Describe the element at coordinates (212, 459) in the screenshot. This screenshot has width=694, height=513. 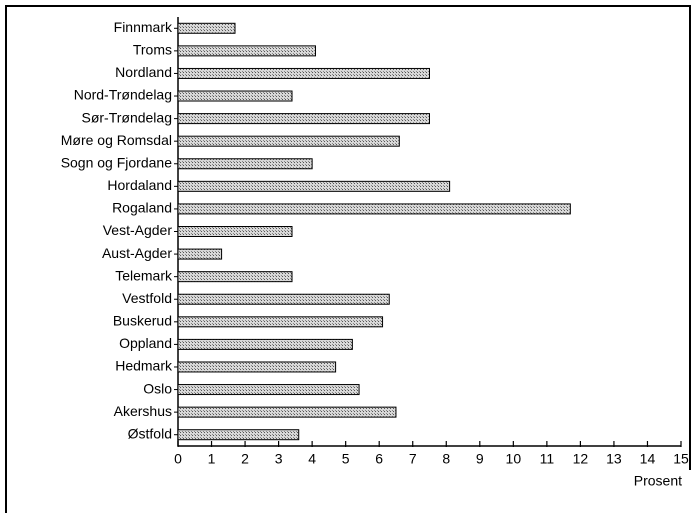
I see `x-tick-label: 1` at that location.